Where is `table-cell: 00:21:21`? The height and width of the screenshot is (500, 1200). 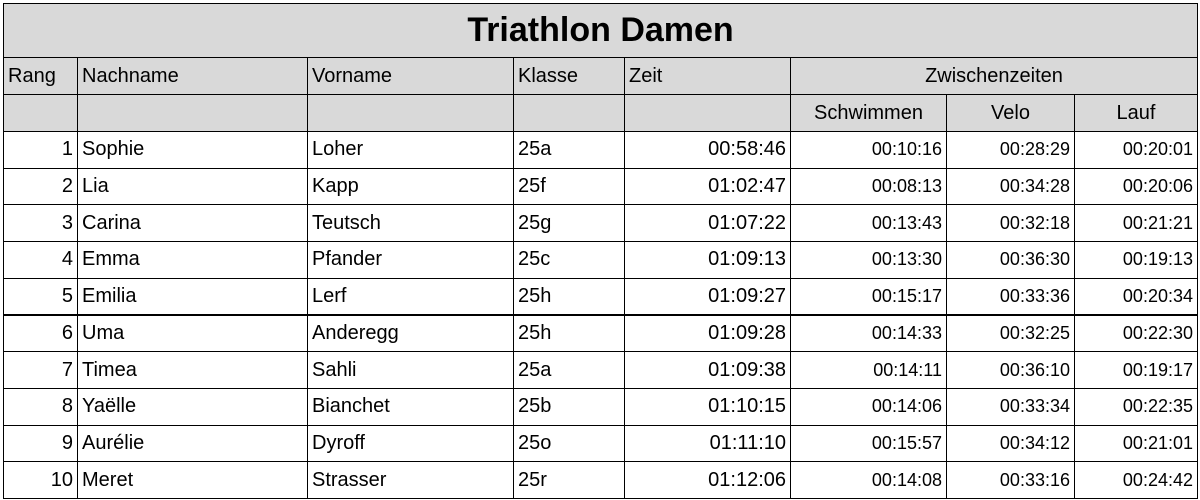 table-cell: 00:21:21 is located at coordinates (1136, 223).